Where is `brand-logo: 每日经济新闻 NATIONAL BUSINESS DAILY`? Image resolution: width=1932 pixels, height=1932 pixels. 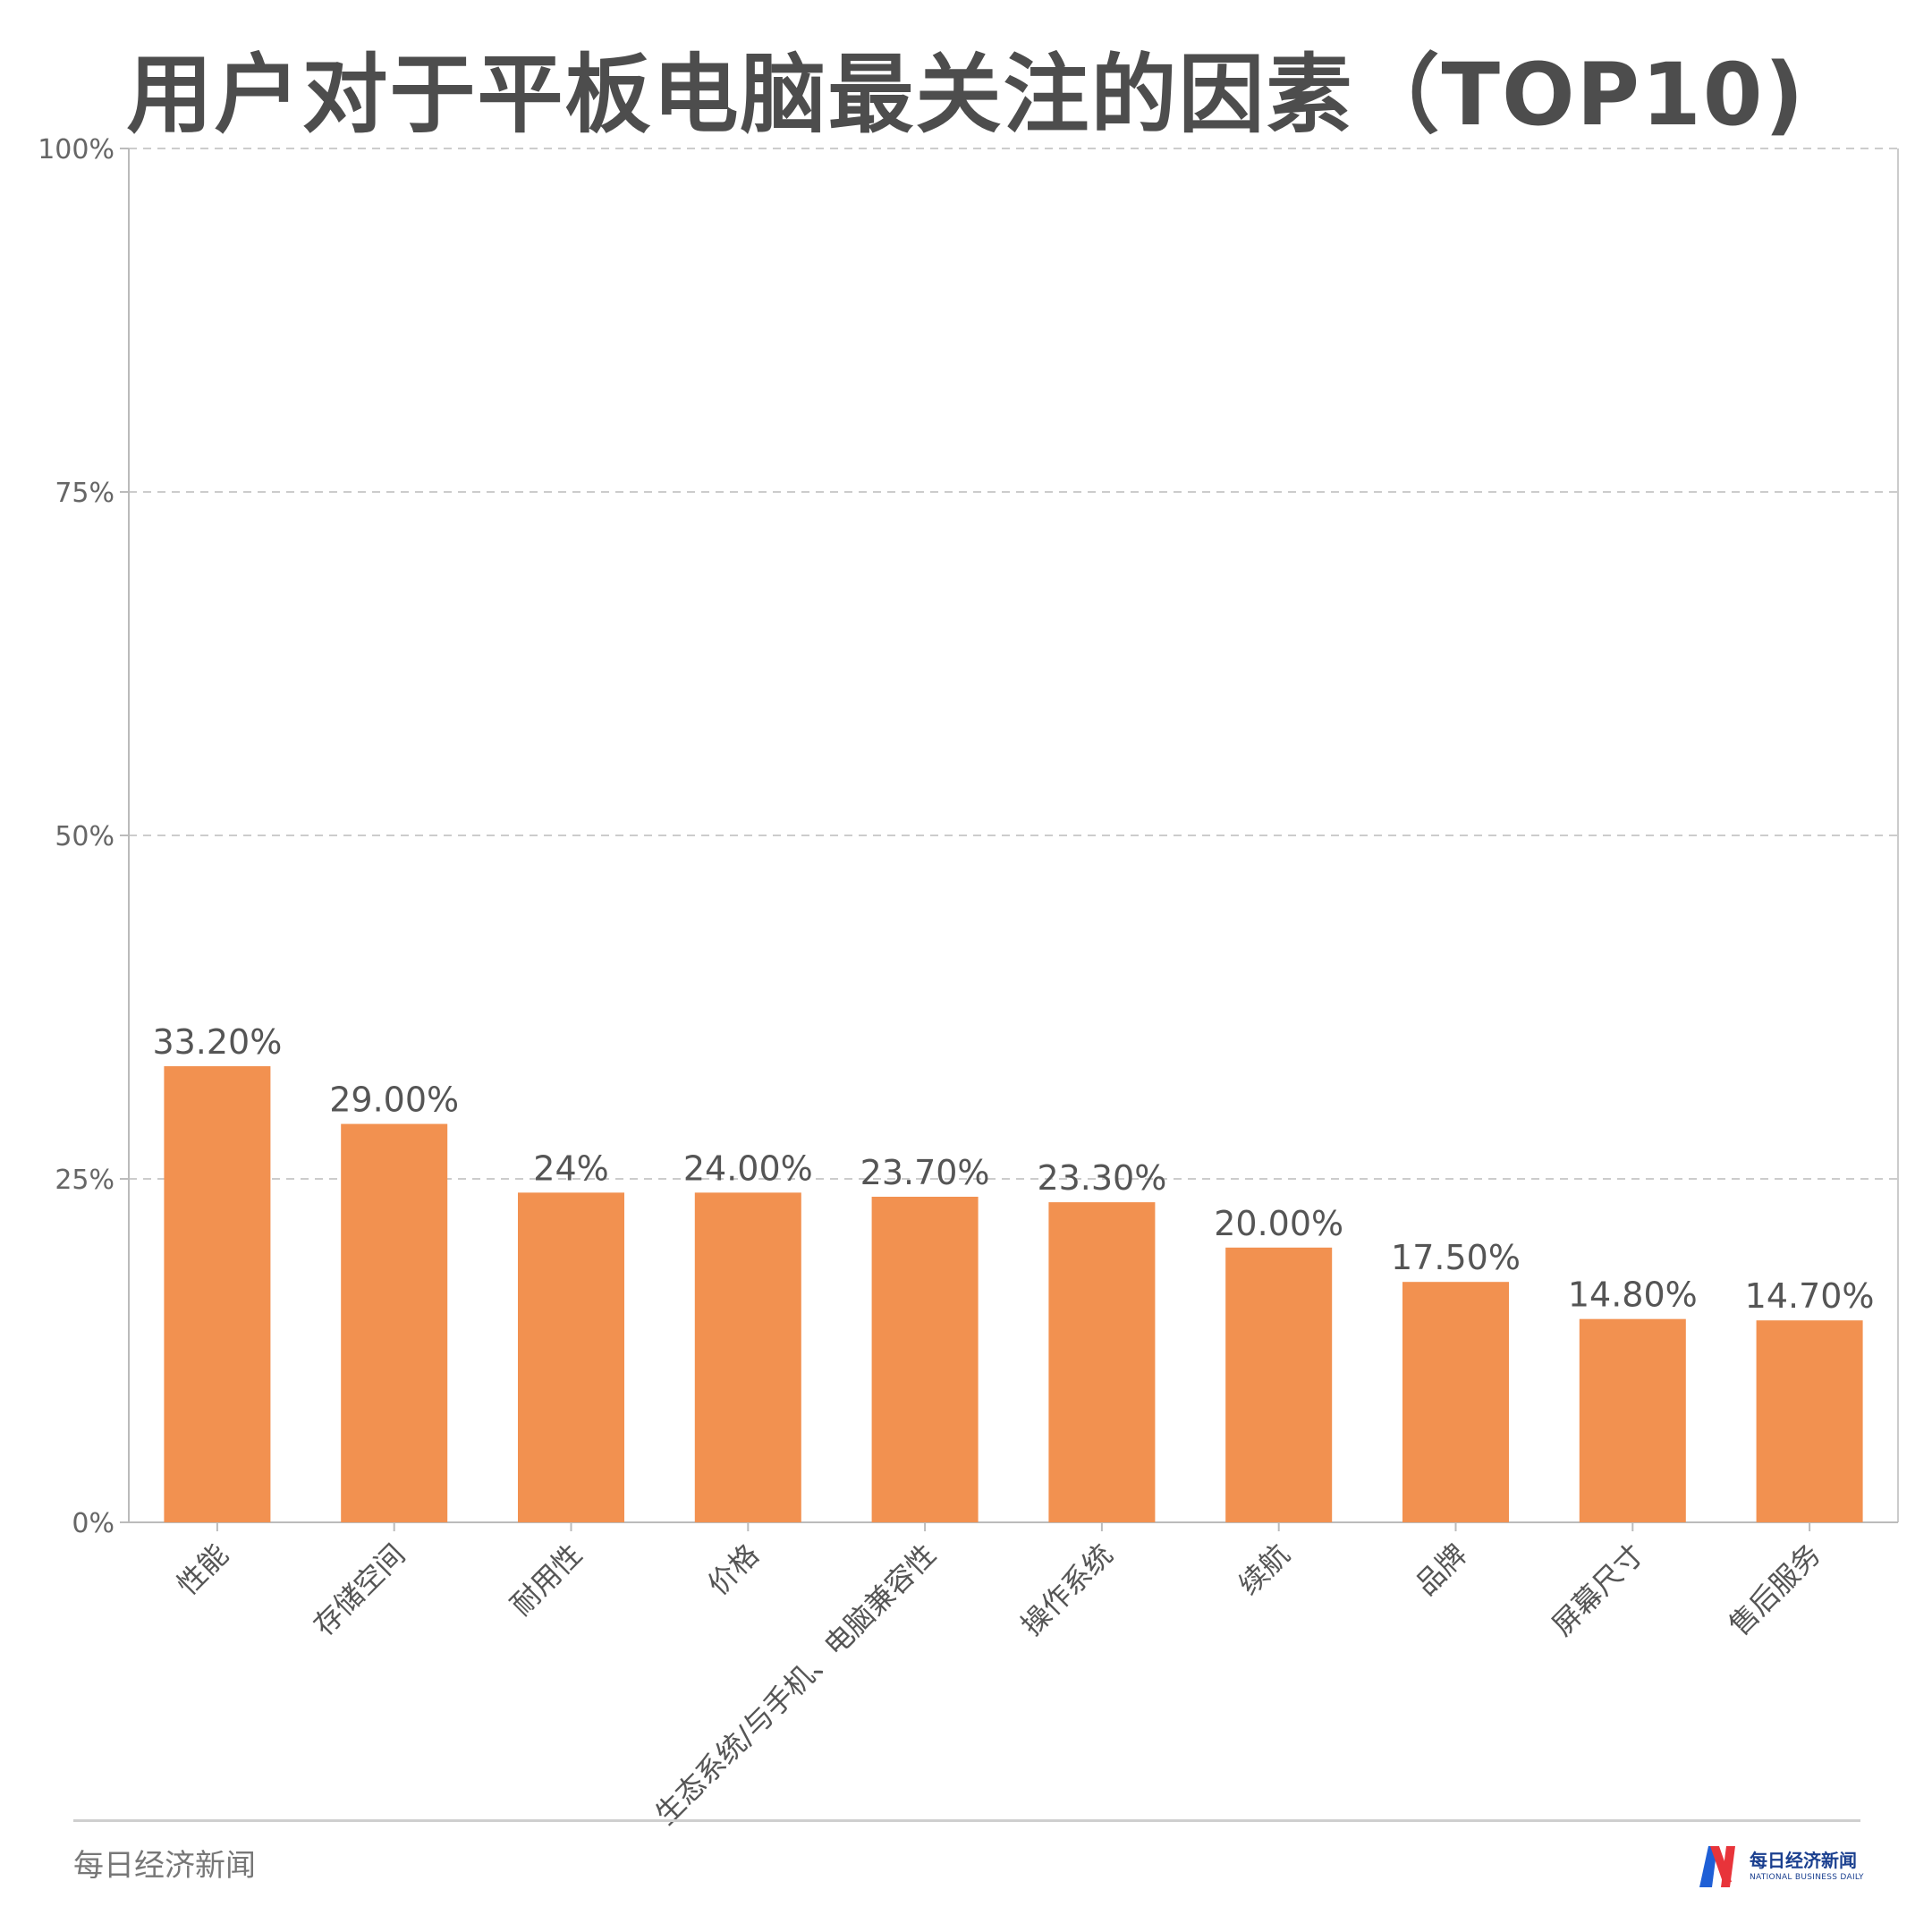 brand-logo: 每日经济新闻 NATIONAL BUSINESS DAILY is located at coordinates (1781, 1868).